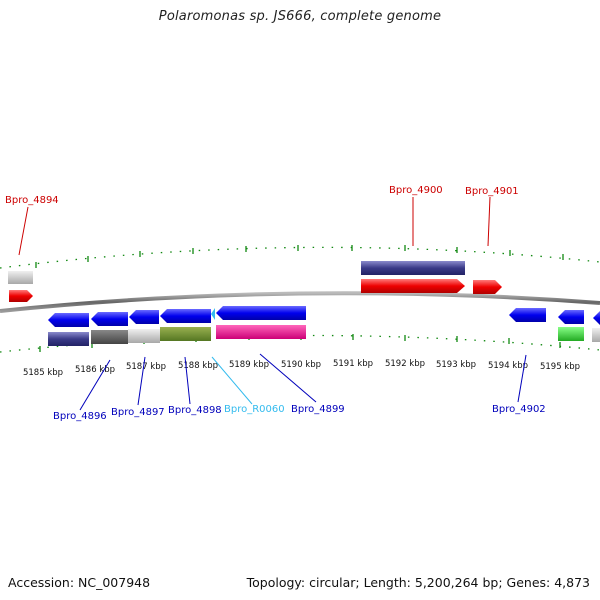  I want to click on label-bpro-4899: Bpro_4899, so click(318, 409).